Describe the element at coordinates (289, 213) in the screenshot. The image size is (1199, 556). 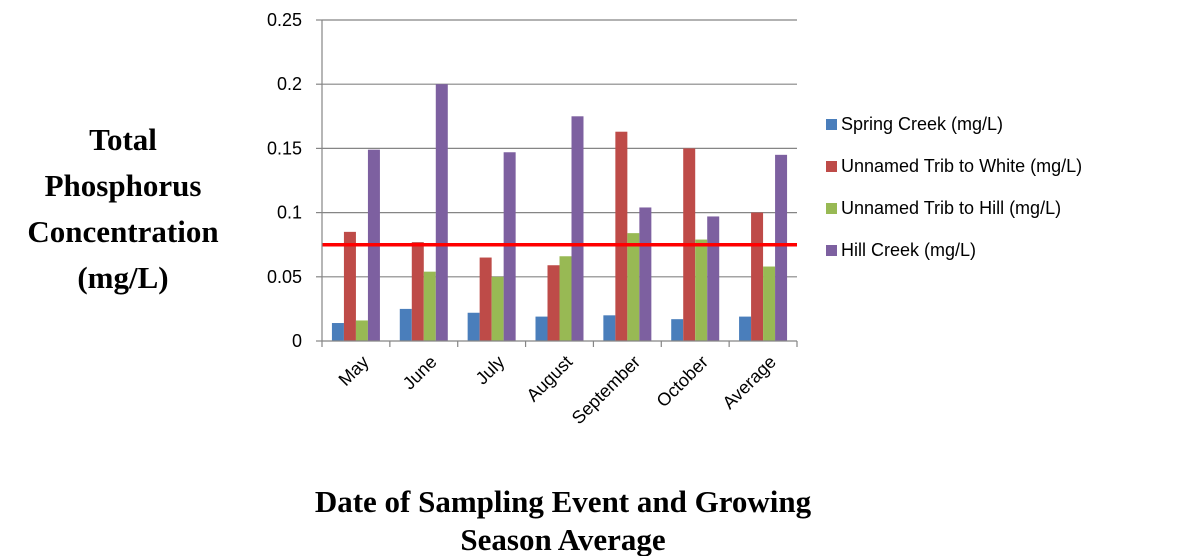
I see `y-tick-label: 0.1` at that location.